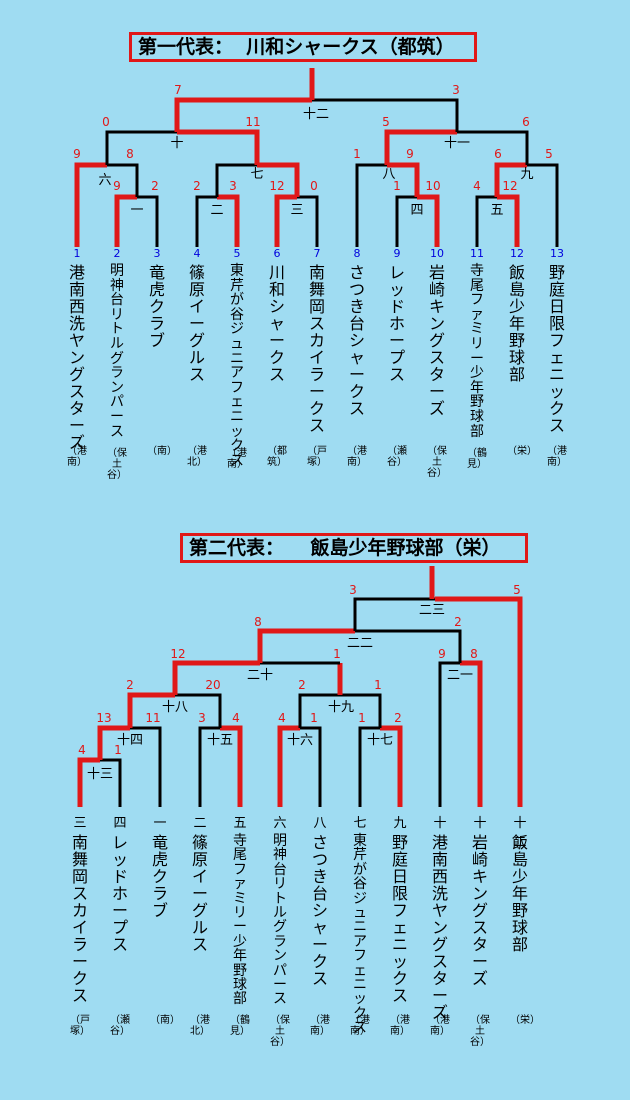 The height and width of the screenshot is (1100, 630). Describe the element at coordinates (256, 174) in the screenshot. I see `game-label: 七` at that location.